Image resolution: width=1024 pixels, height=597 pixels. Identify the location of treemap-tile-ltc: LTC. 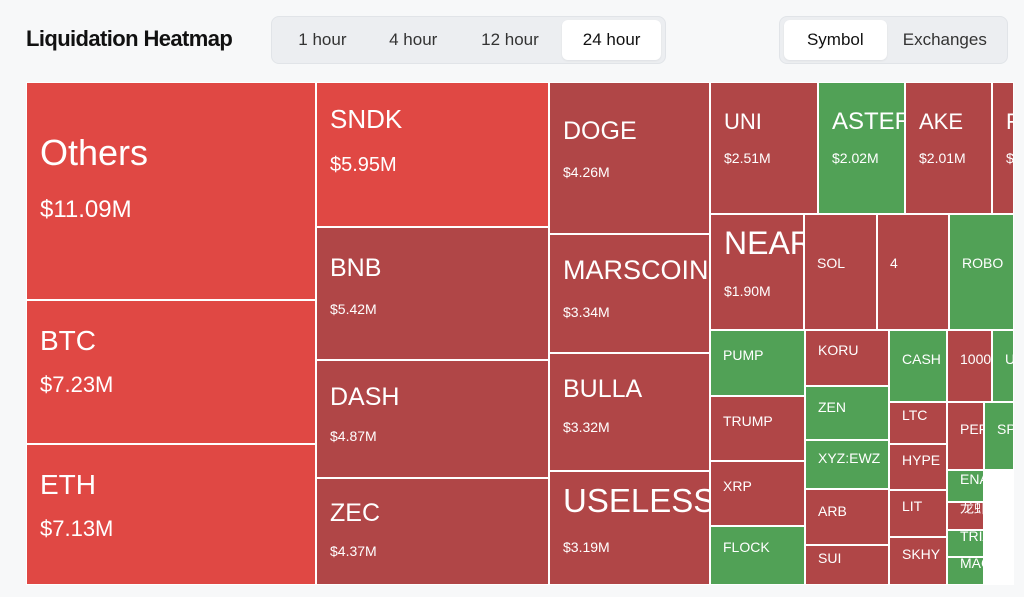
(918, 423).